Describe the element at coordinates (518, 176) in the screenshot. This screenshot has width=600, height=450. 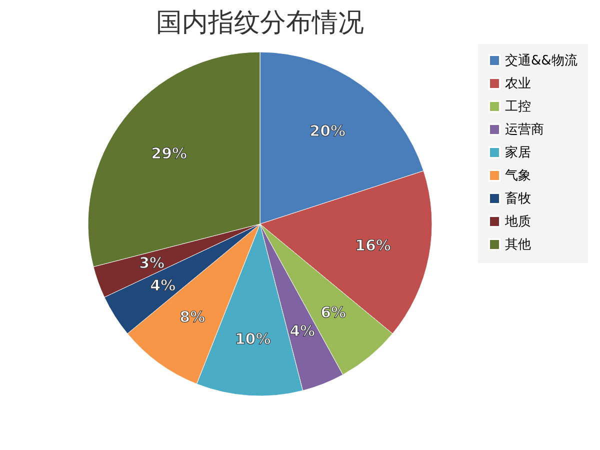
I see `legend-label: 气象` at that location.